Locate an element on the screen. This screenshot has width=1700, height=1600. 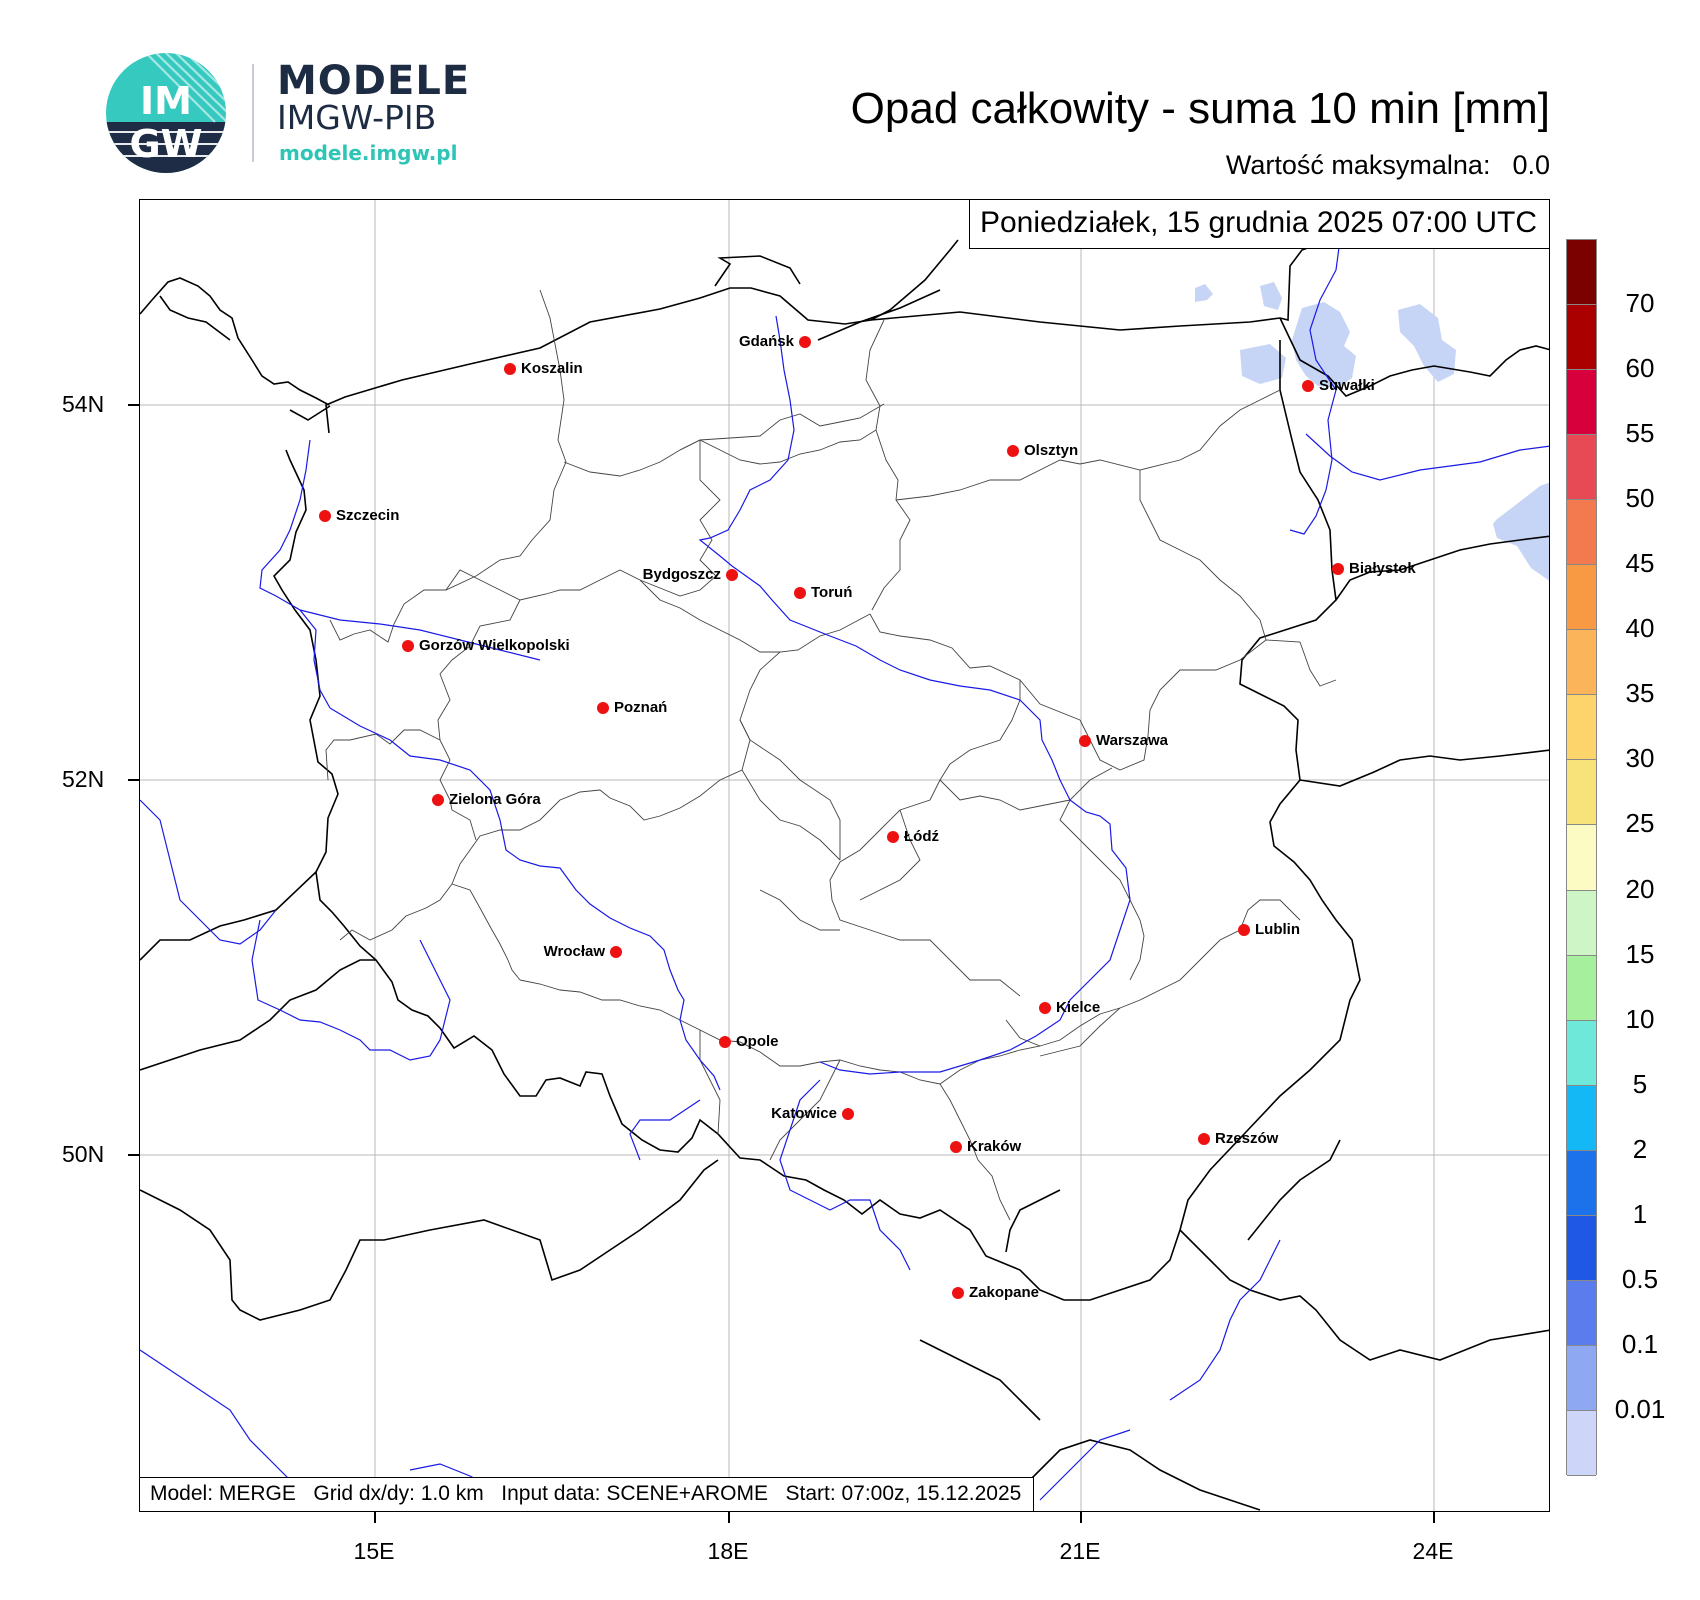
imgw-logo: IM GW is located at coordinates (166, 113).